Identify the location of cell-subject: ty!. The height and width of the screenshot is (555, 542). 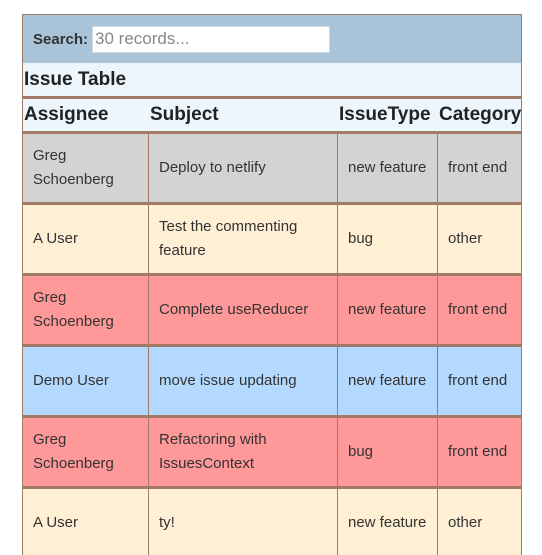
(243, 522).